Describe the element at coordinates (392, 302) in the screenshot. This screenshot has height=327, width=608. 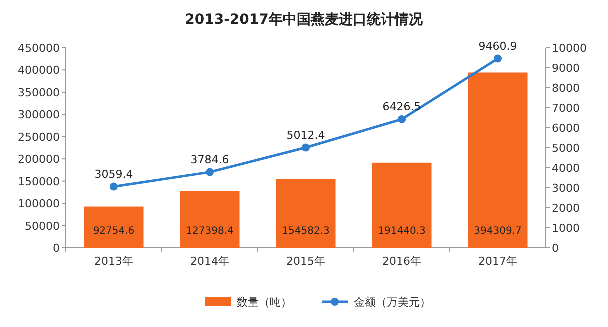
I see `legend-label: 金额（万美元）` at that location.